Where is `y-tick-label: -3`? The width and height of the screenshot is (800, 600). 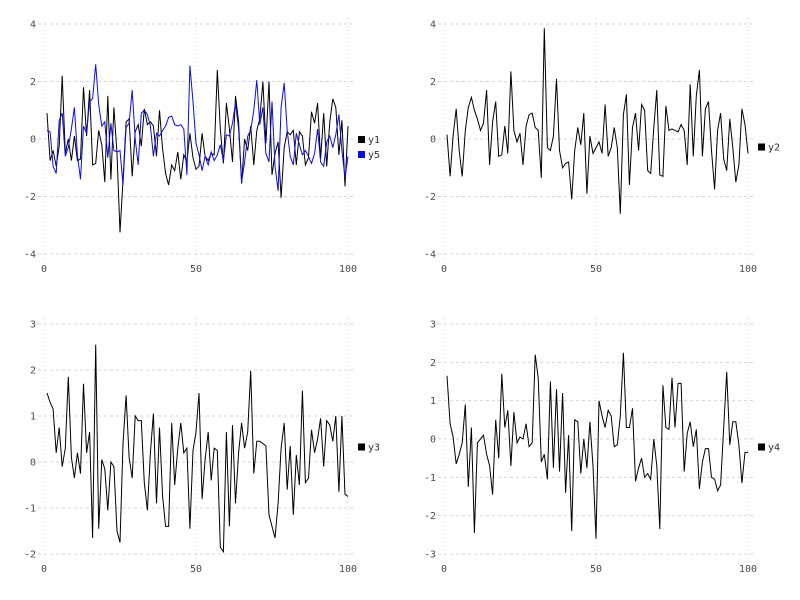 y-tick-label: -3 is located at coordinates (430, 555).